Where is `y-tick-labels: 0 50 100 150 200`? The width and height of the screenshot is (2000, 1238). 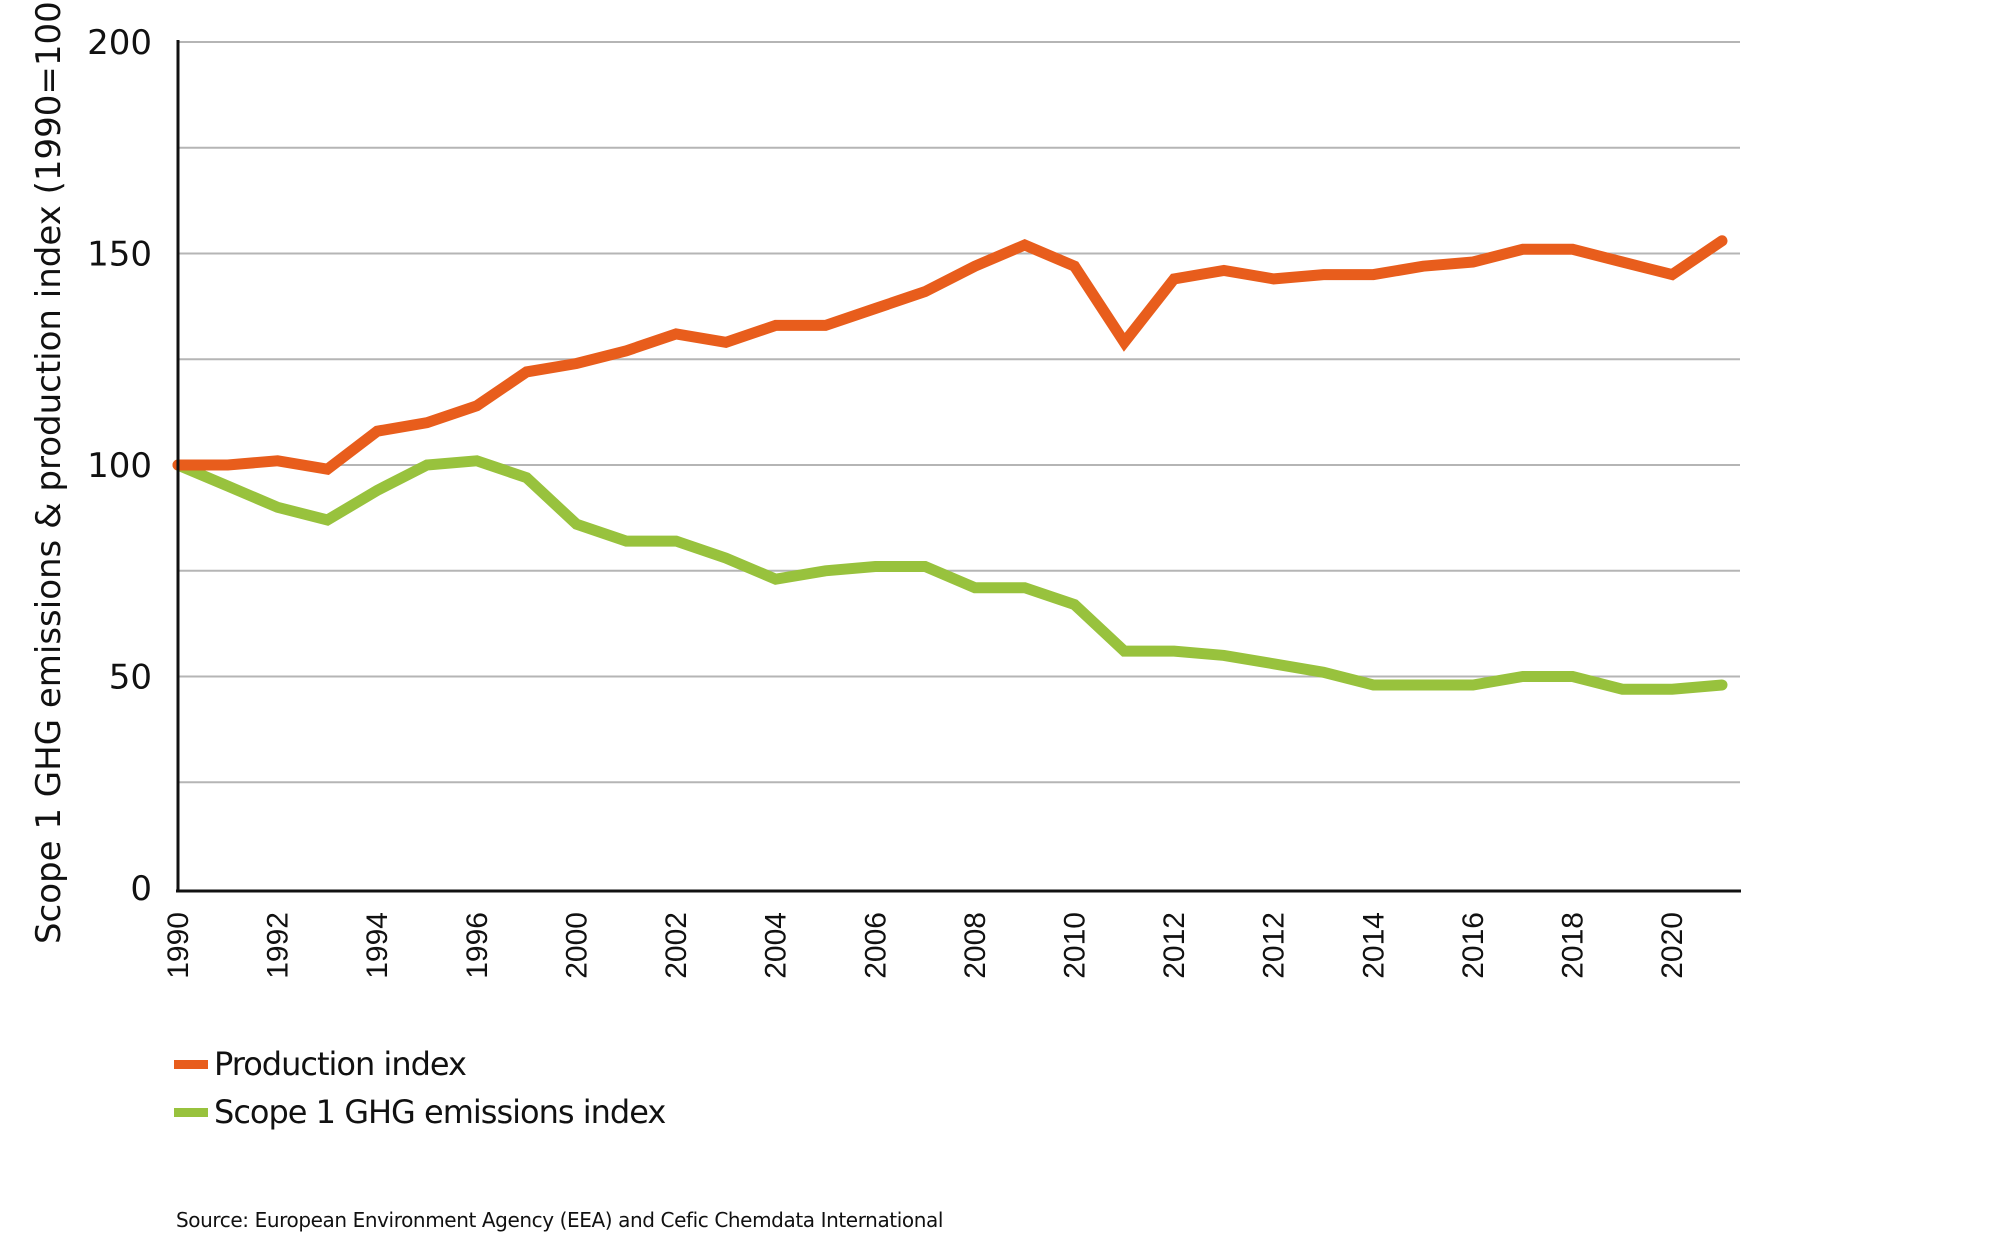 y-tick-labels: 0 50 100 150 200 is located at coordinates (119, 466).